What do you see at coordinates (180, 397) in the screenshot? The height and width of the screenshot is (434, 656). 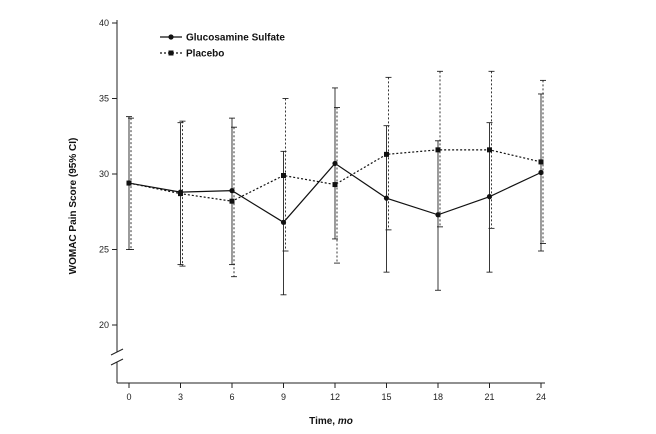 I see `x-tick-label: 3` at bounding box center [180, 397].